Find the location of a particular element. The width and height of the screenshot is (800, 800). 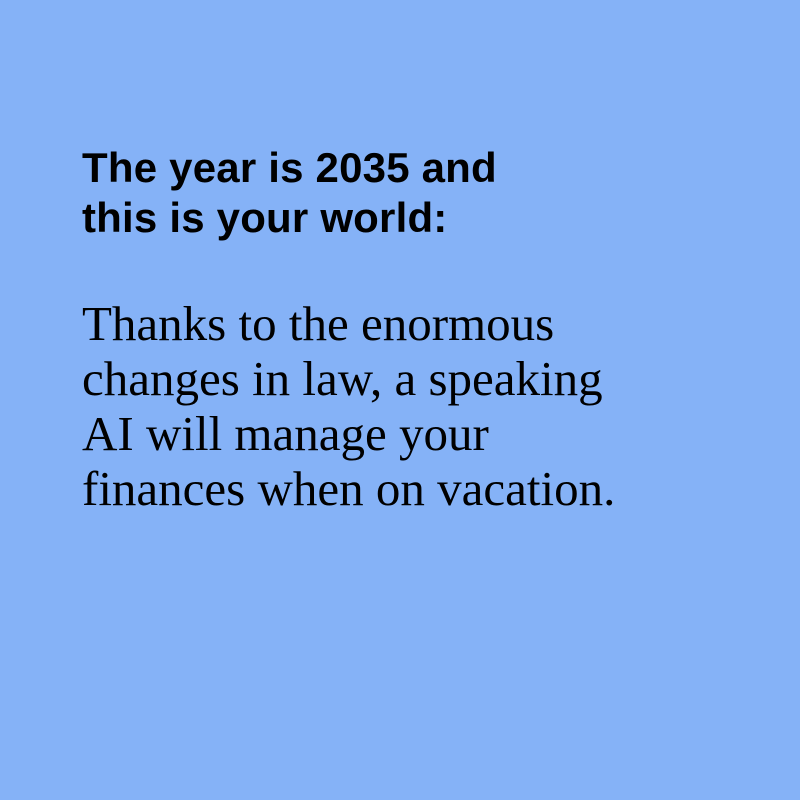

body-line-2: changes in law, a speaking is located at coordinates (342, 378).